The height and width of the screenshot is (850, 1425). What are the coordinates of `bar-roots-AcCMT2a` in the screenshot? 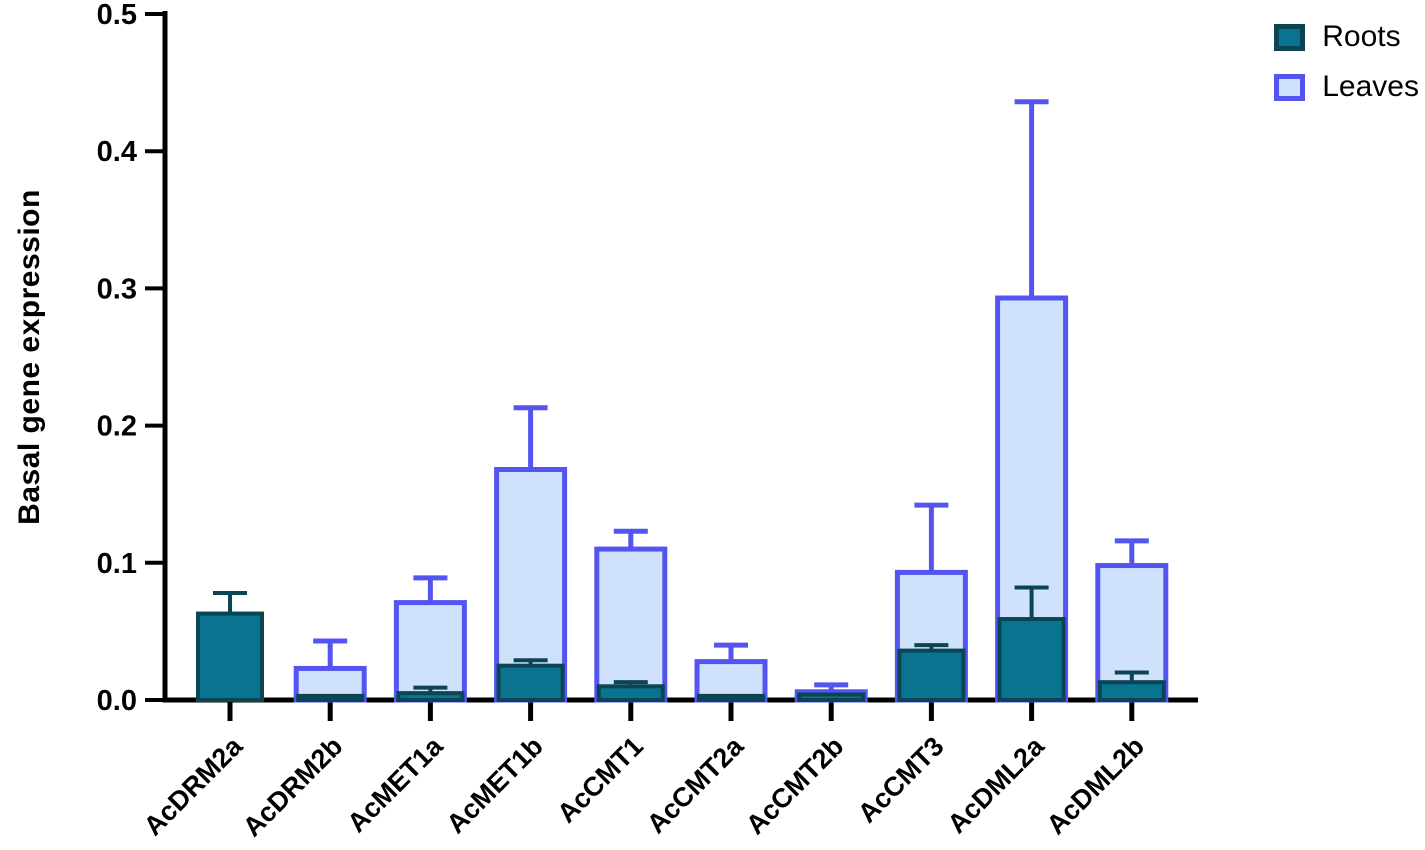 It's located at (731, 697).